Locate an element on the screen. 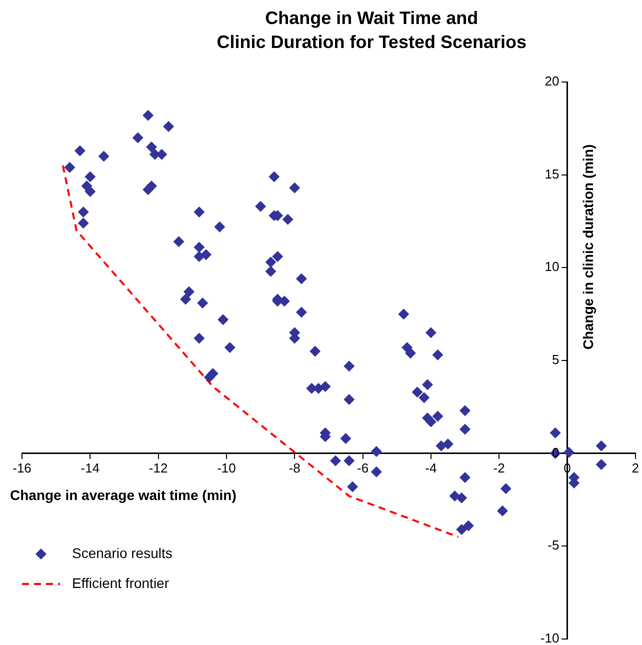 The height and width of the screenshot is (645, 642). x-tick-label: -2 is located at coordinates (499, 468).